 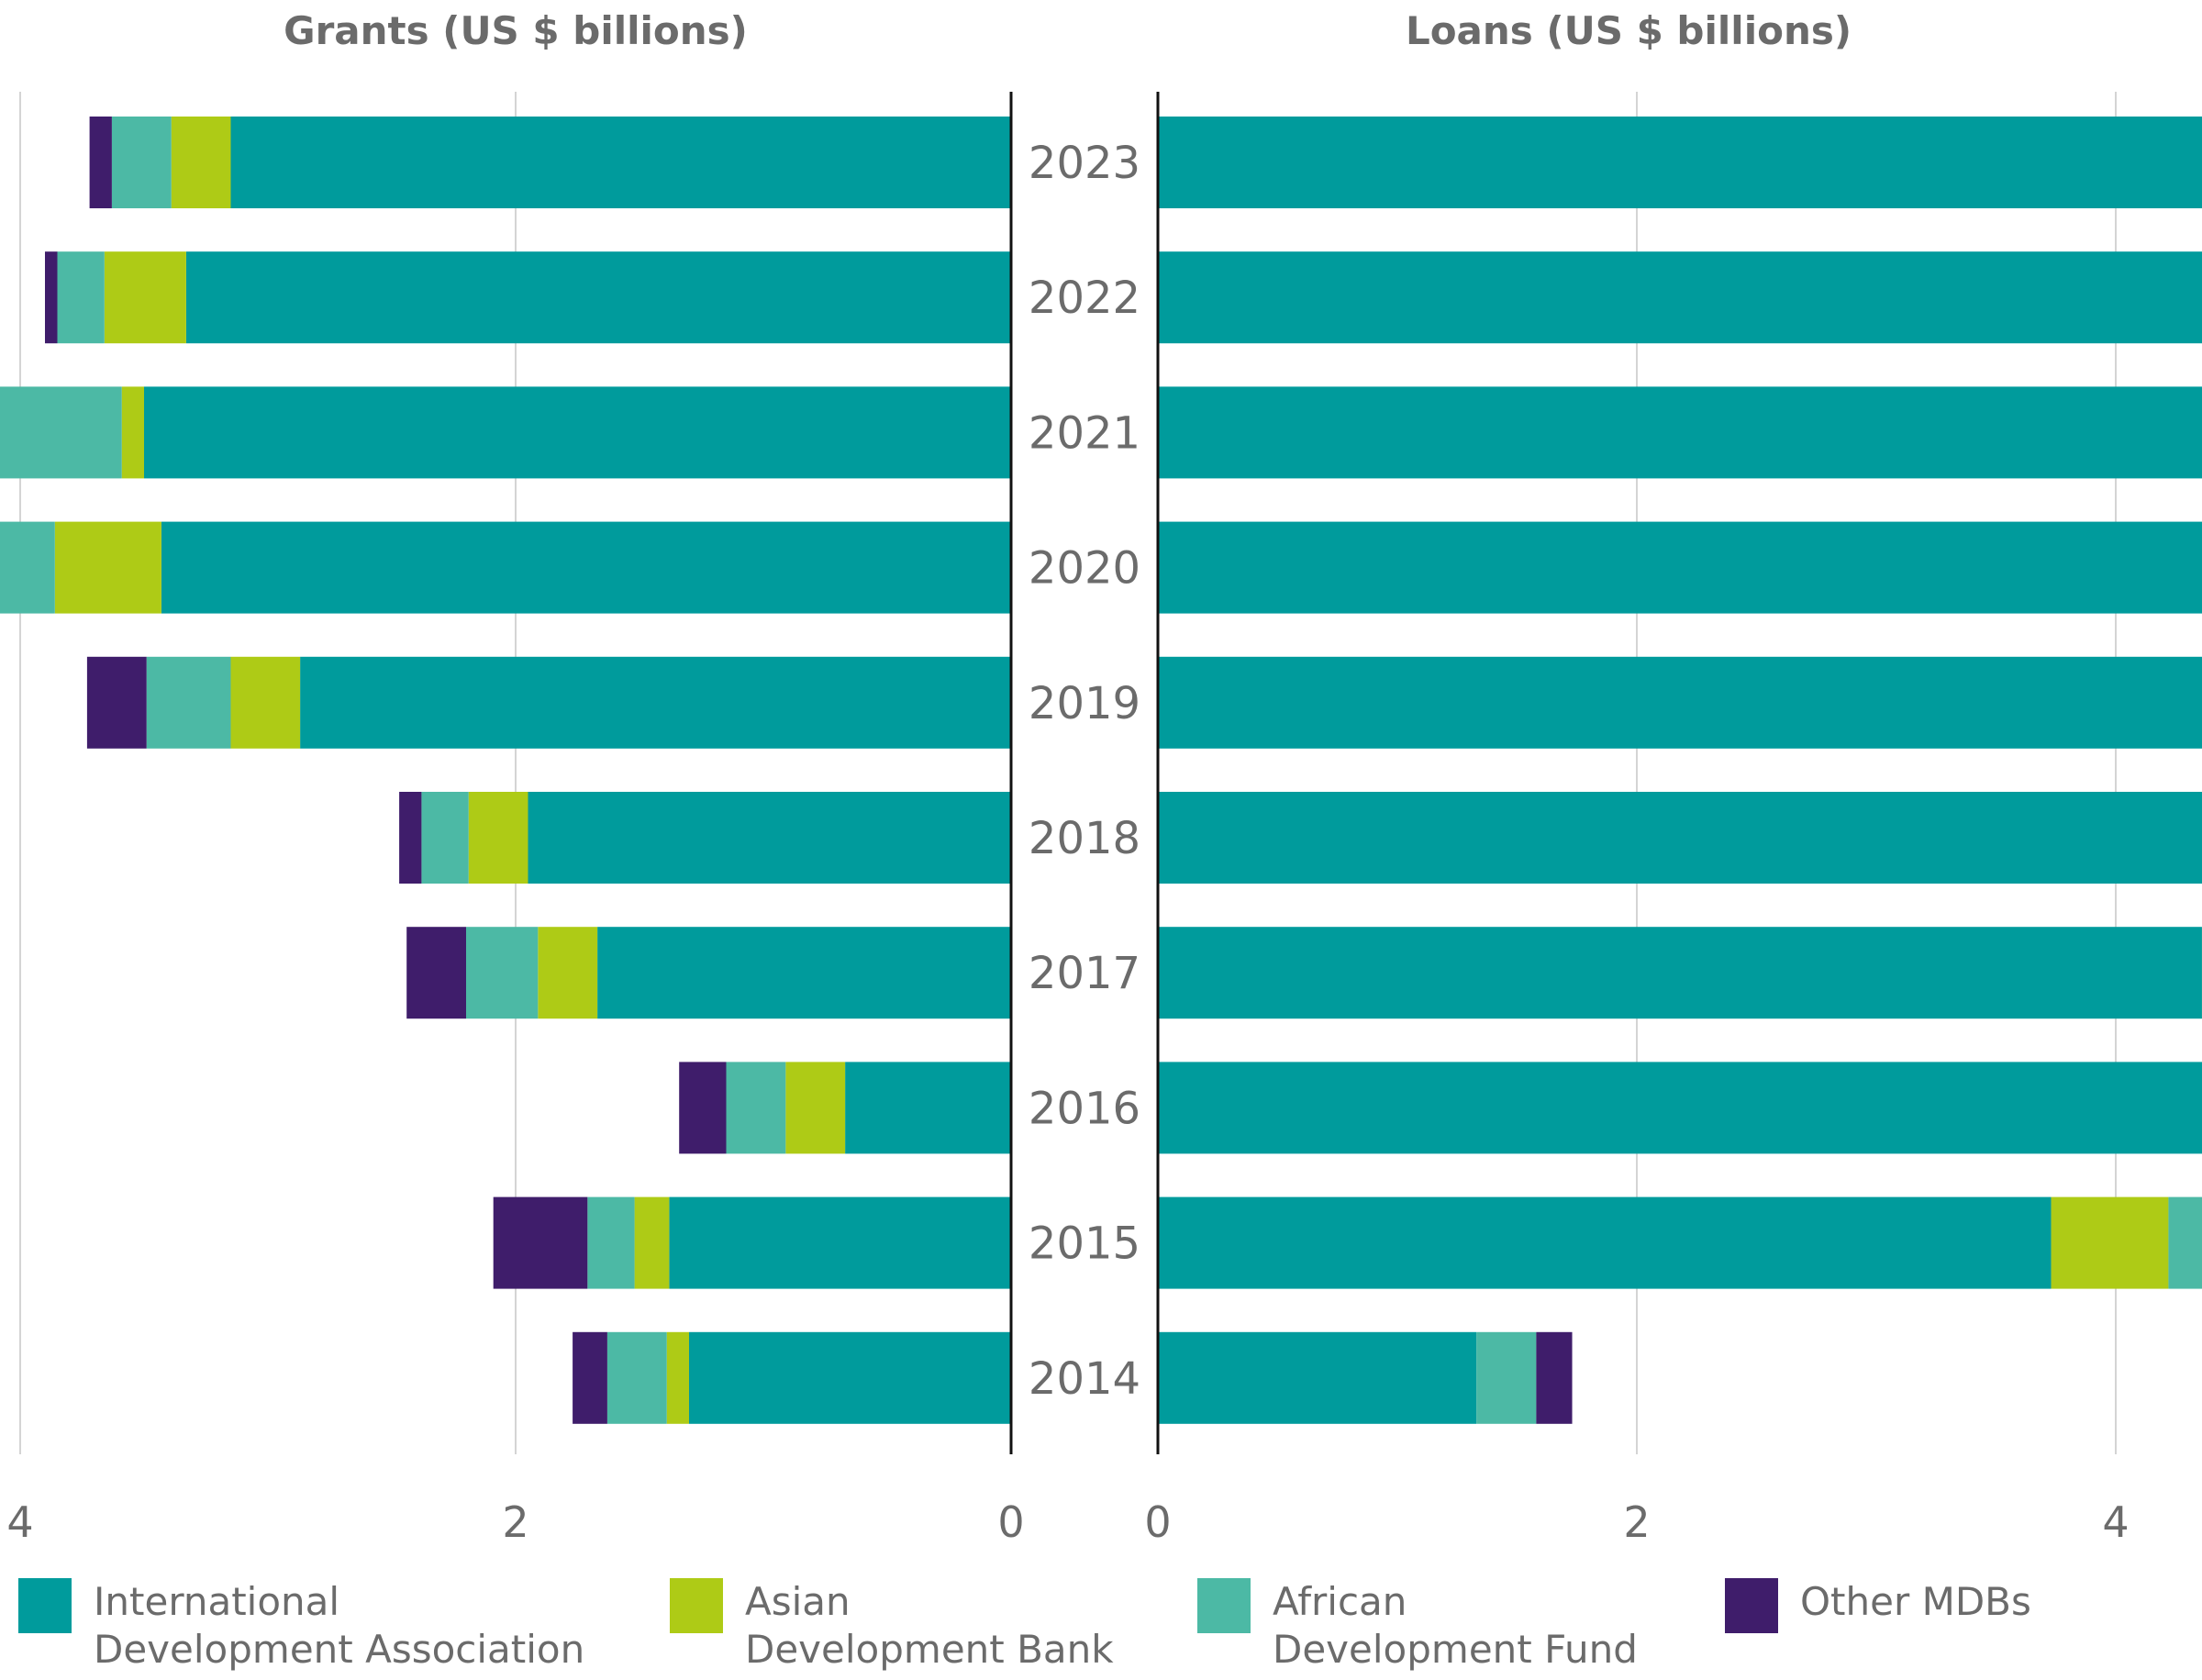 I want to click on grant-bar-2017-international-development-association, so click(x=804, y=973).